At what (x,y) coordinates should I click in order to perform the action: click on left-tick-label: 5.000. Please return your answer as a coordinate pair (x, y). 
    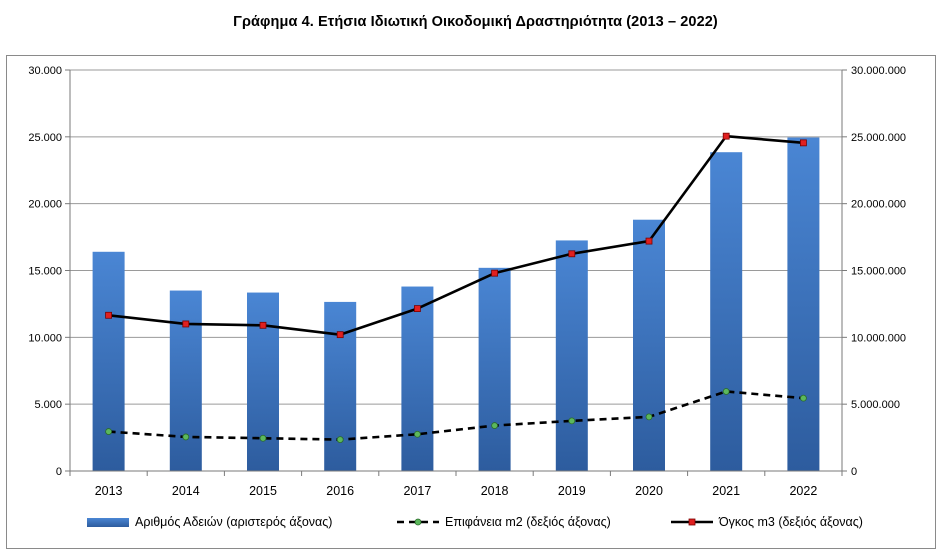
    Looking at the image, I should click on (48, 405).